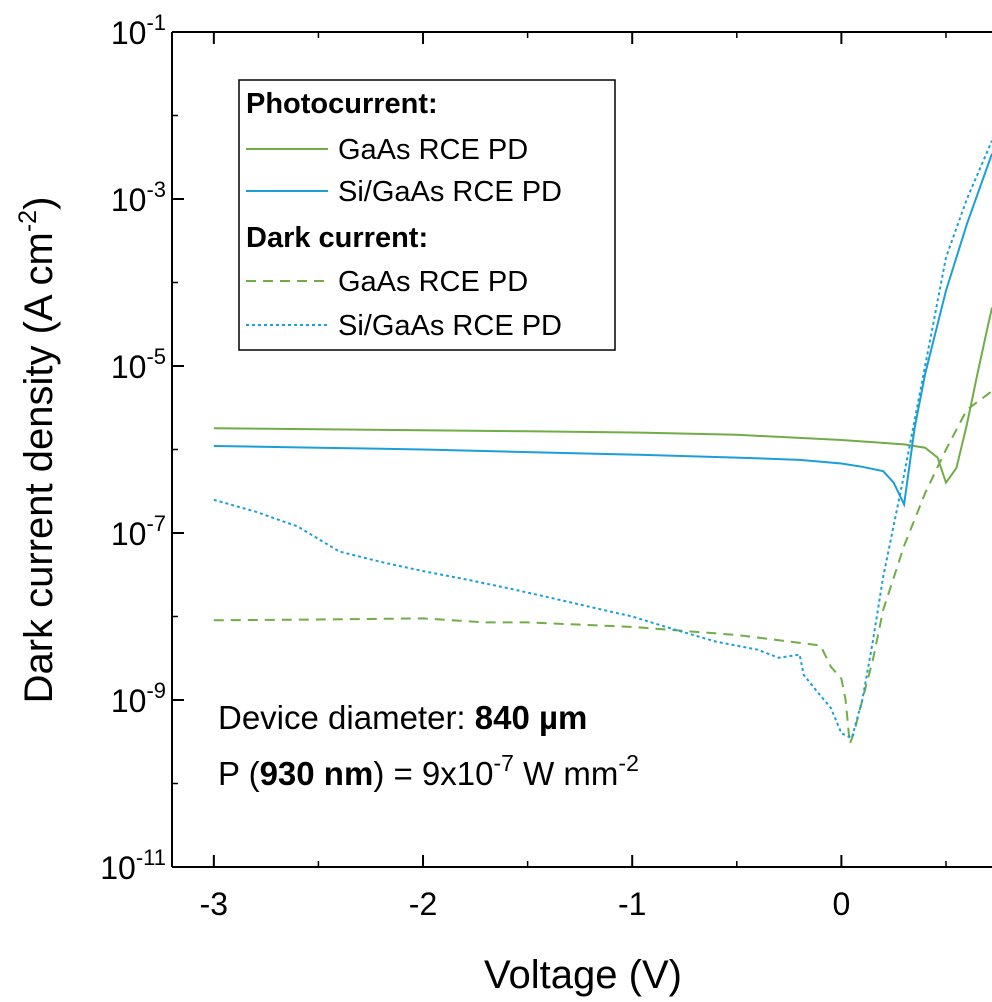  What do you see at coordinates (133, 865) in the screenshot?
I see `y-tick-label: 10⁻¹¹` at bounding box center [133, 865].